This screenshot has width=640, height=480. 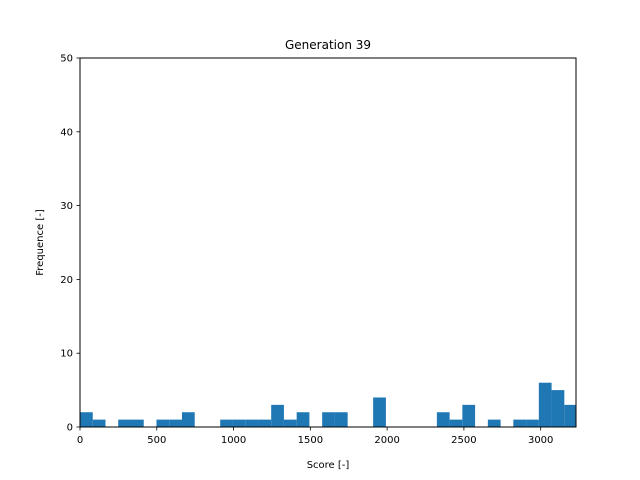 I want to click on x-axis-label: Score [-], so click(x=328, y=465).